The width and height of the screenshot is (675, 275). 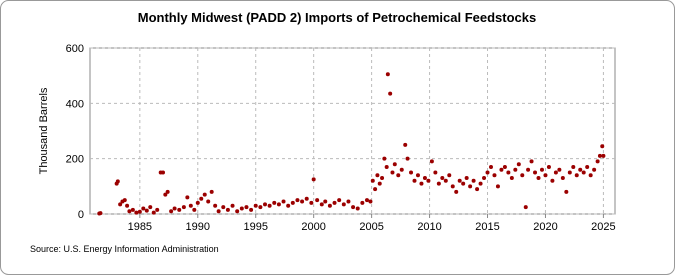 What do you see at coordinates (140, 227) in the screenshot?
I see `x-tick-label: 1985` at bounding box center [140, 227].